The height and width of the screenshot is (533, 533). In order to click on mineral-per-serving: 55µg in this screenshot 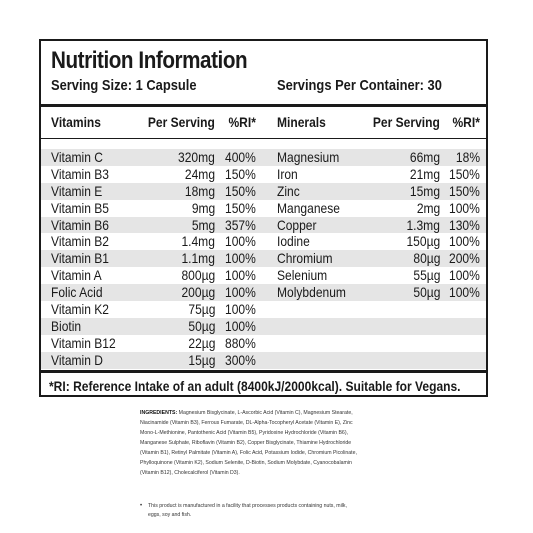, I will do `click(426, 275)`.